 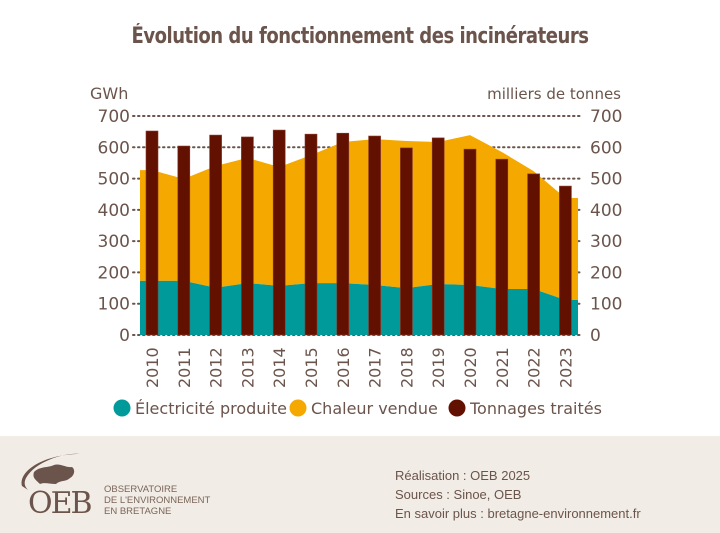 What do you see at coordinates (375, 367) in the screenshot?
I see `x-tick-label: 2017` at bounding box center [375, 367].